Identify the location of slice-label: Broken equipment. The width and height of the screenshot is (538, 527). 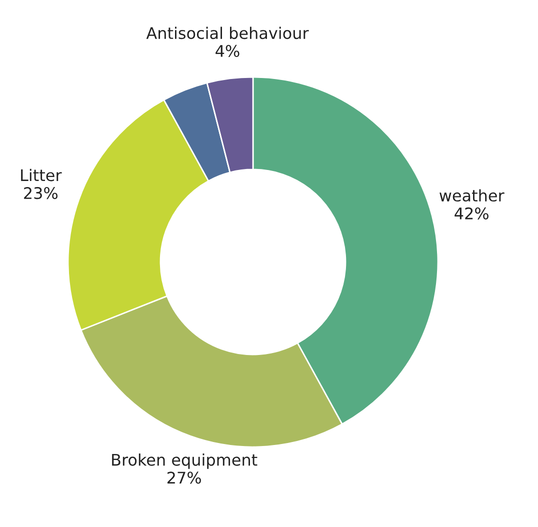
(185, 461).